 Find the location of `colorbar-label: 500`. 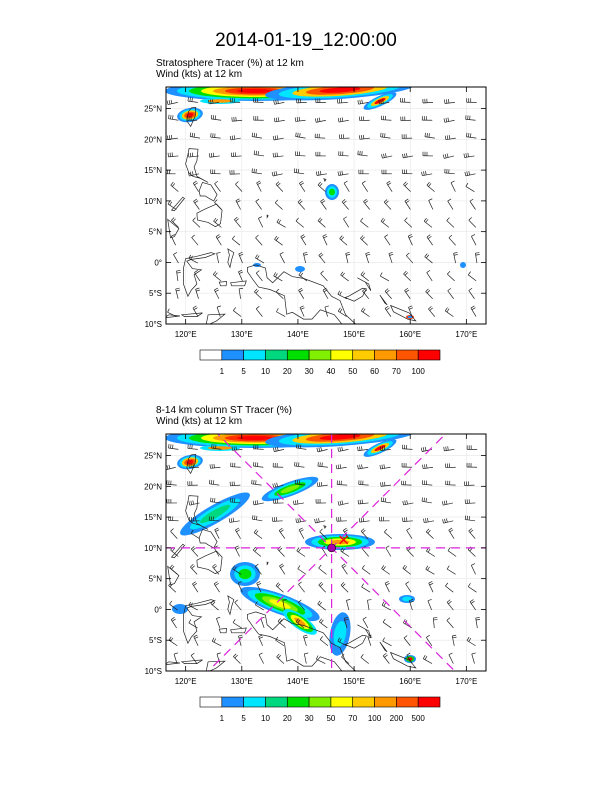

colorbar-label: 500 is located at coordinates (419, 718).